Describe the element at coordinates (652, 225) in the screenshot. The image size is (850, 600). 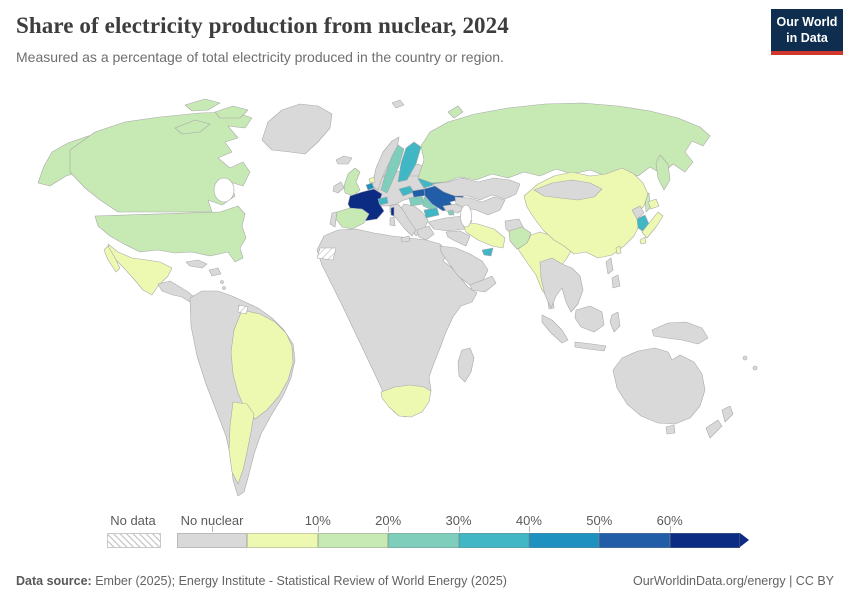
I see `country-japan-honshu` at that location.